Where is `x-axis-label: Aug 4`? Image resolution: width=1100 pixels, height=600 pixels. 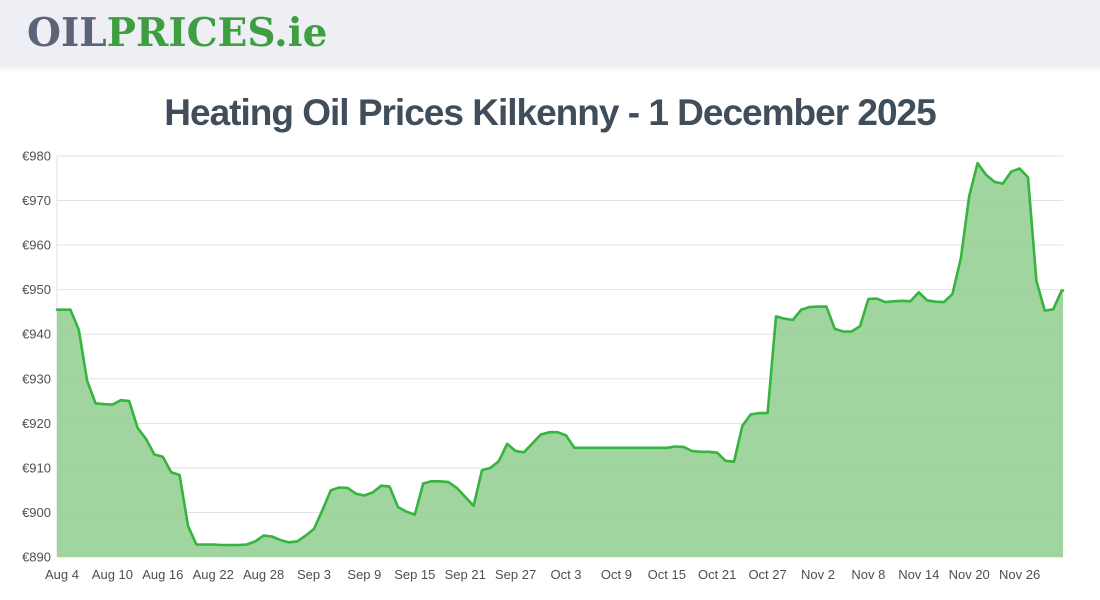 x-axis-label: Aug 4 is located at coordinates (62, 574).